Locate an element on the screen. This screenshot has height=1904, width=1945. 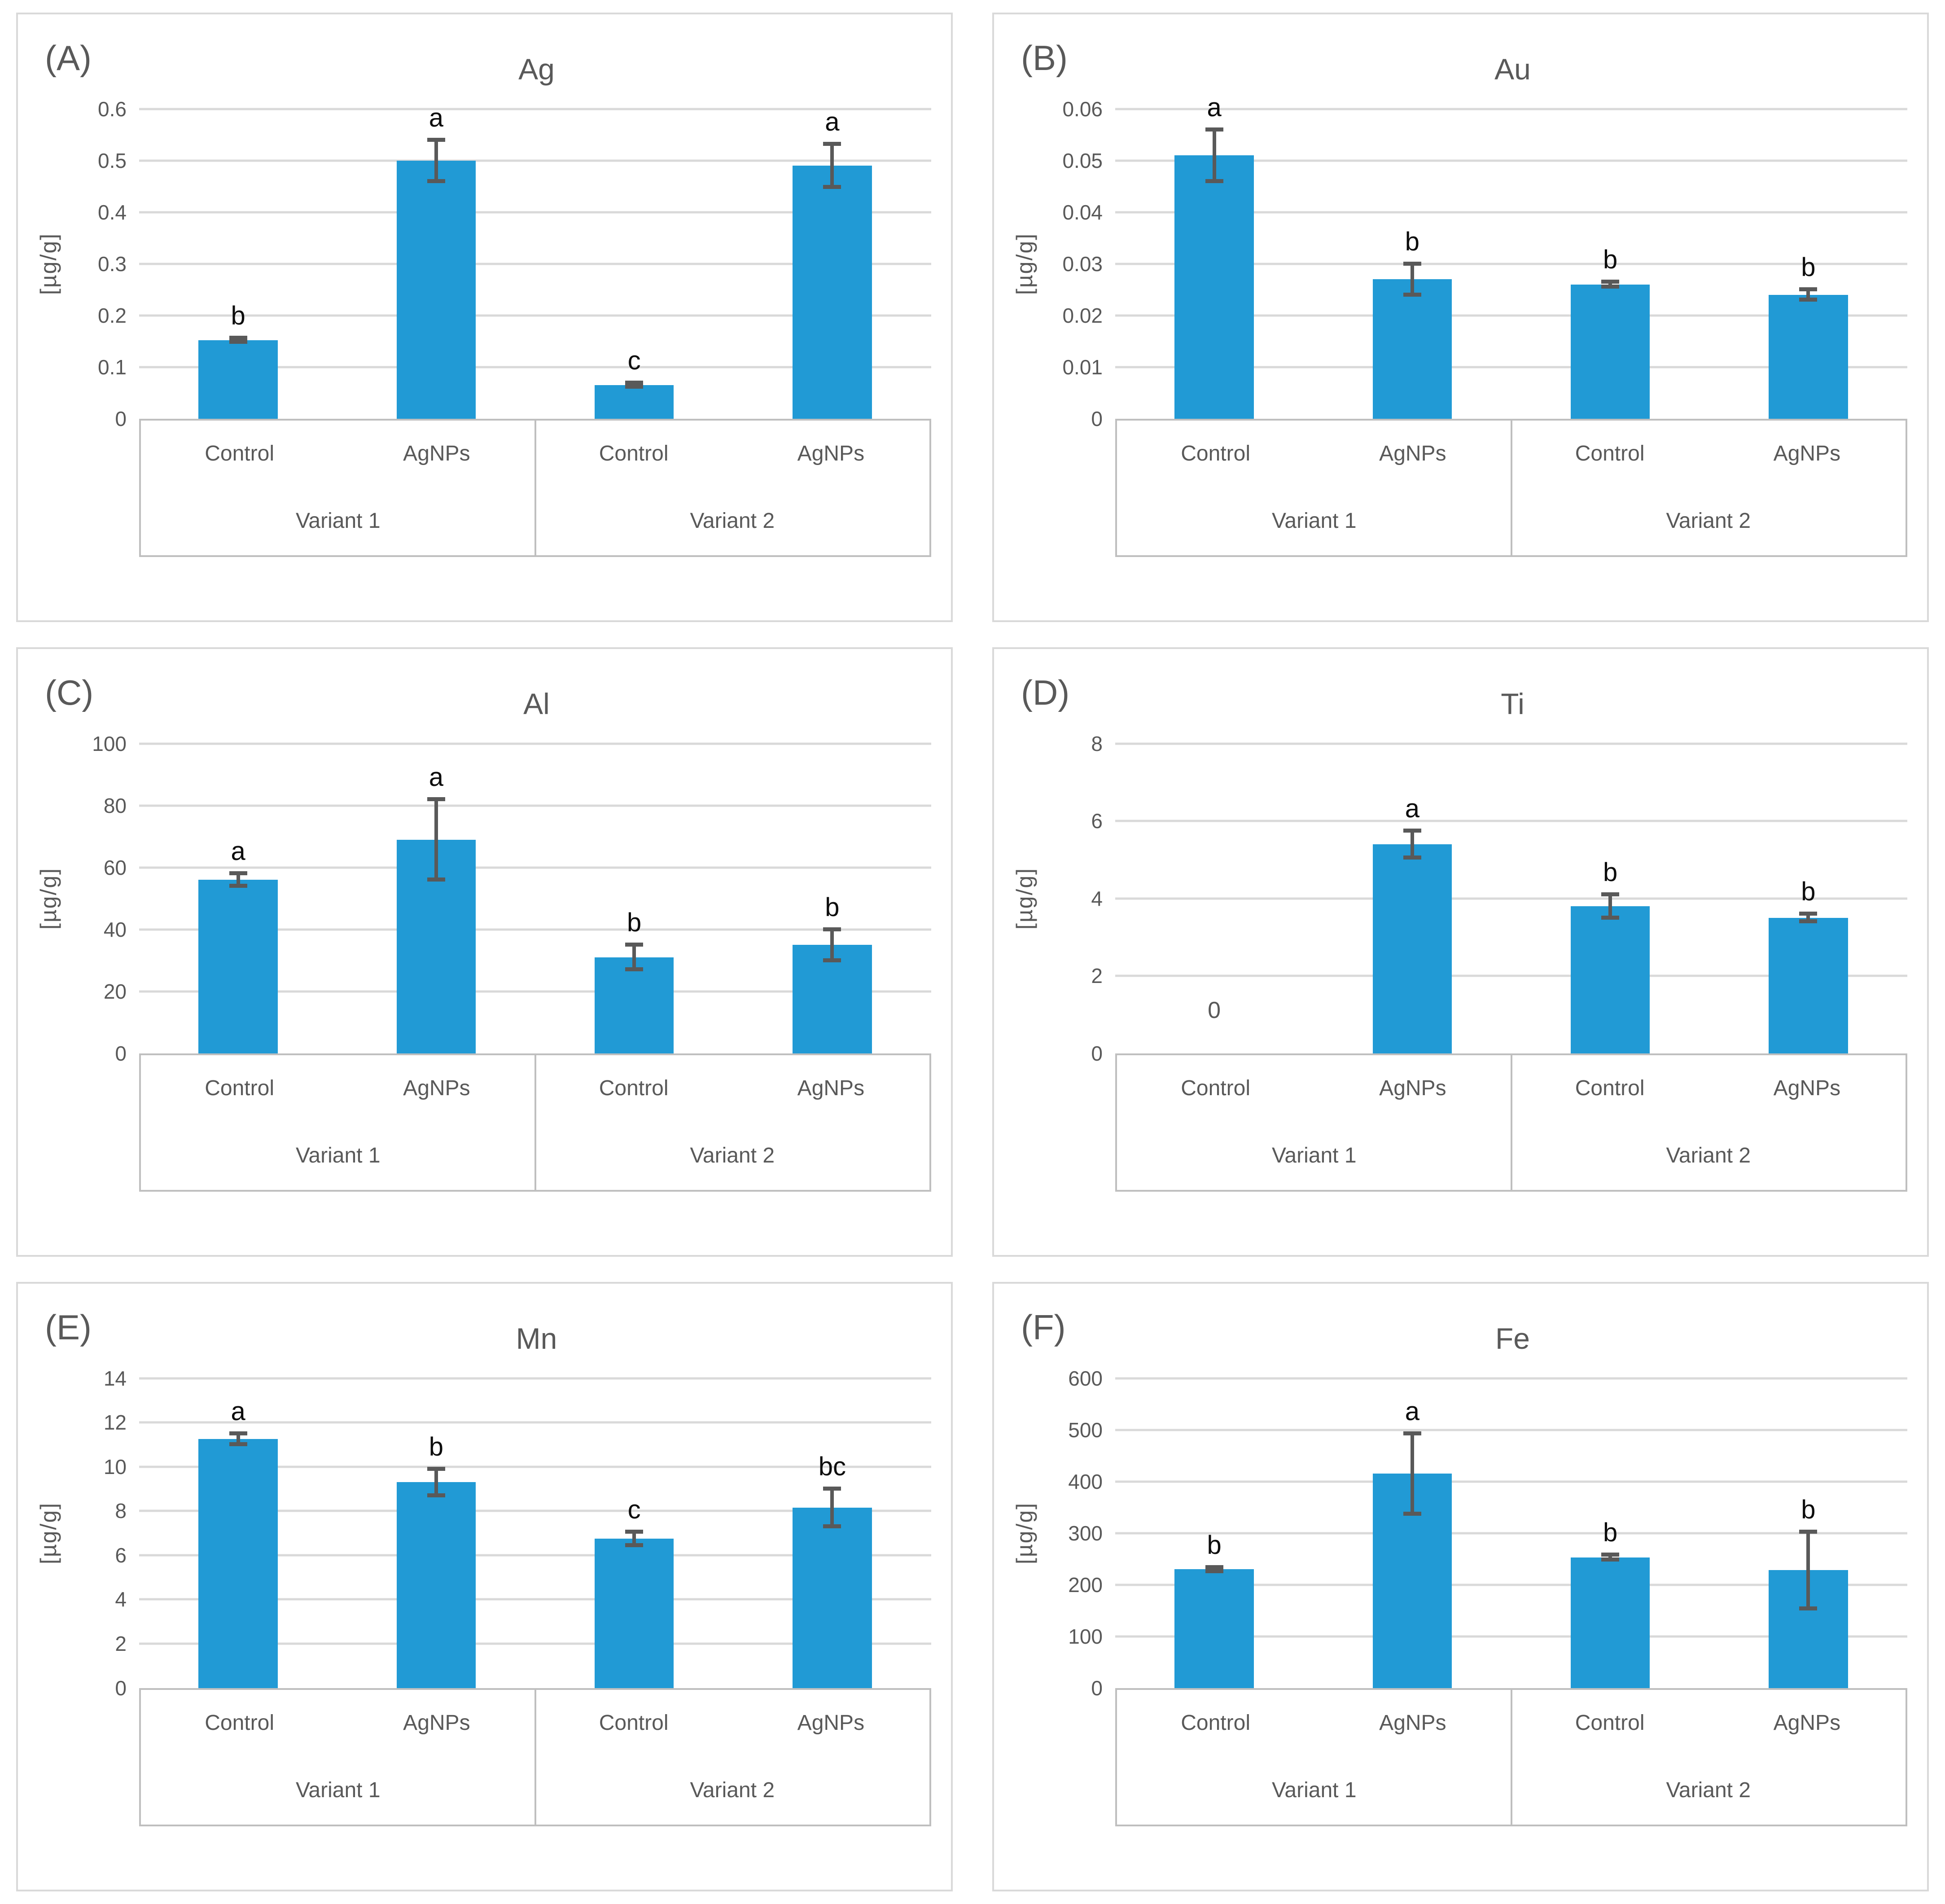
panel-letter: (F) is located at coordinates (1043, 1327).